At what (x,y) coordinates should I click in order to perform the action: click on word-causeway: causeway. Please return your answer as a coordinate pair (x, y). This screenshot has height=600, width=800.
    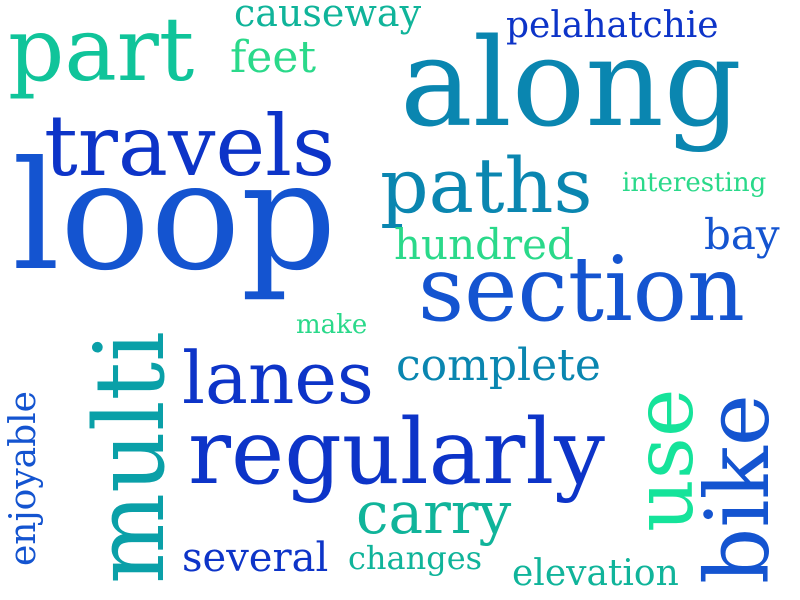
    Looking at the image, I should click on (328, 17).